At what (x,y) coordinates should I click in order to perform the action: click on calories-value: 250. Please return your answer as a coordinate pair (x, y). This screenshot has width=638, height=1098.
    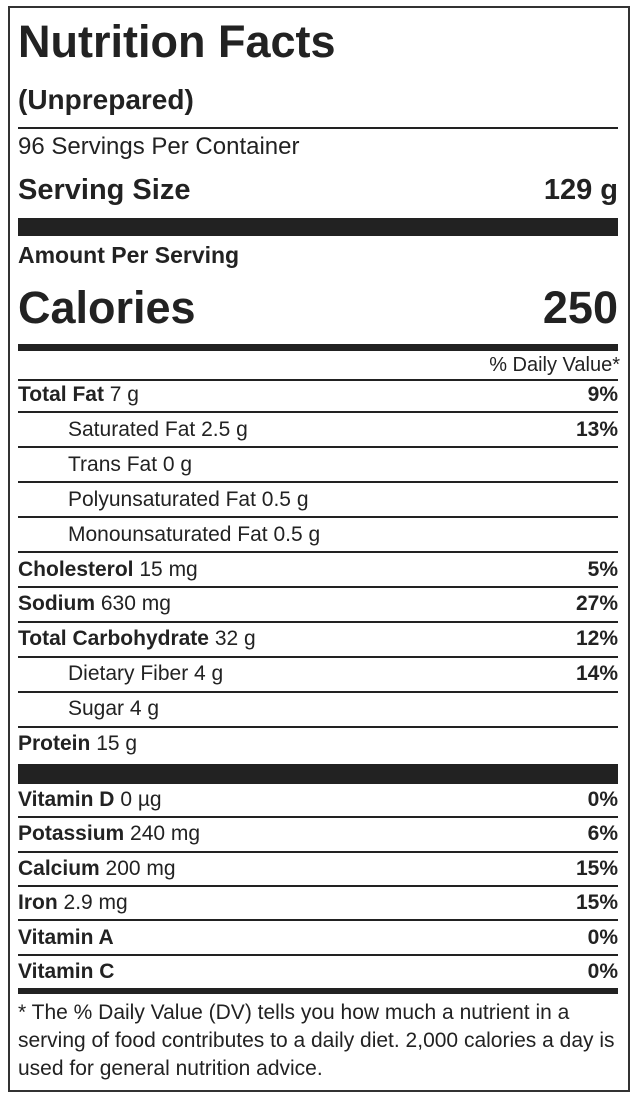
    Looking at the image, I should click on (580, 307).